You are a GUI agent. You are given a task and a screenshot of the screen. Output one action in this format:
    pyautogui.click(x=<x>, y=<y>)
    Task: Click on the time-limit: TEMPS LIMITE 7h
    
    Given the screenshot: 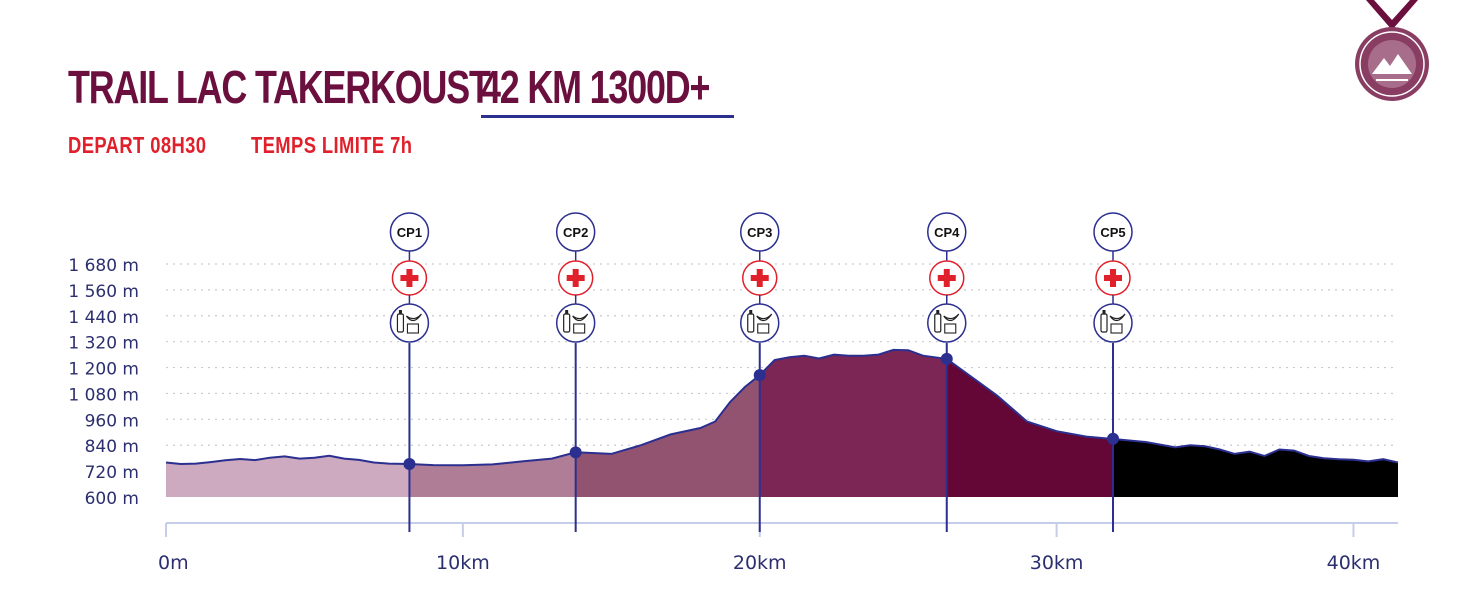 What is the action you would take?
    pyautogui.click(x=332, y=145)
    